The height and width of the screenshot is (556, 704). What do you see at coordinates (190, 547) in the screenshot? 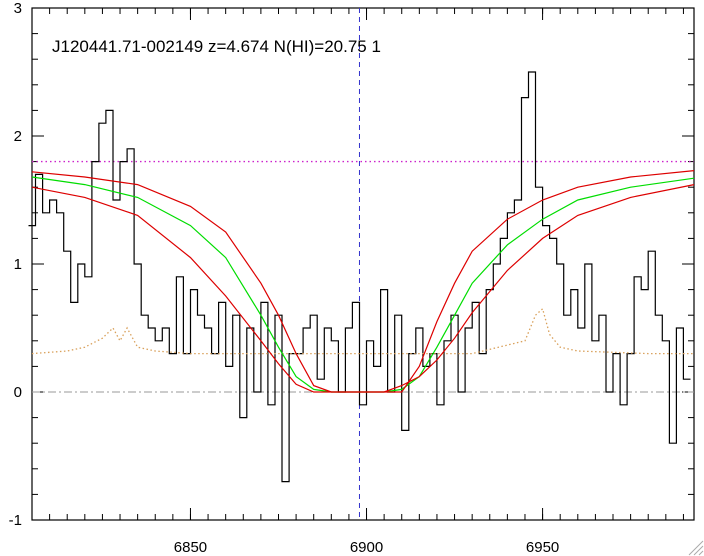
I see `x-tick-label: 6850` at bounding box center [190, 547].